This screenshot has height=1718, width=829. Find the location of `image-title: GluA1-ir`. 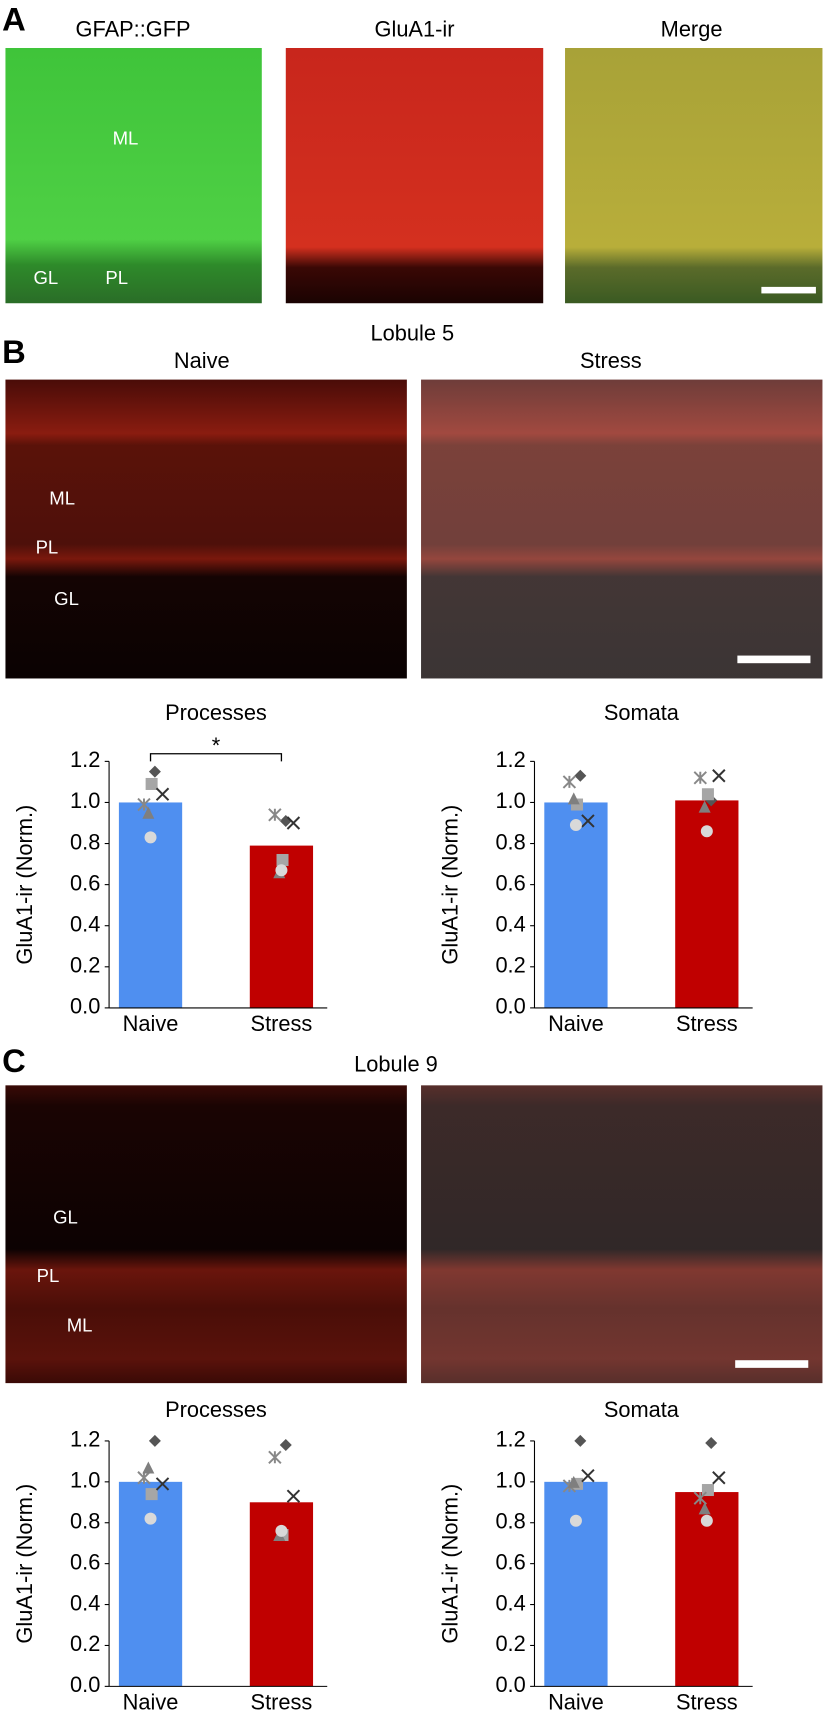

image-title: GluA1-ir is located at coordinates (415, 28).